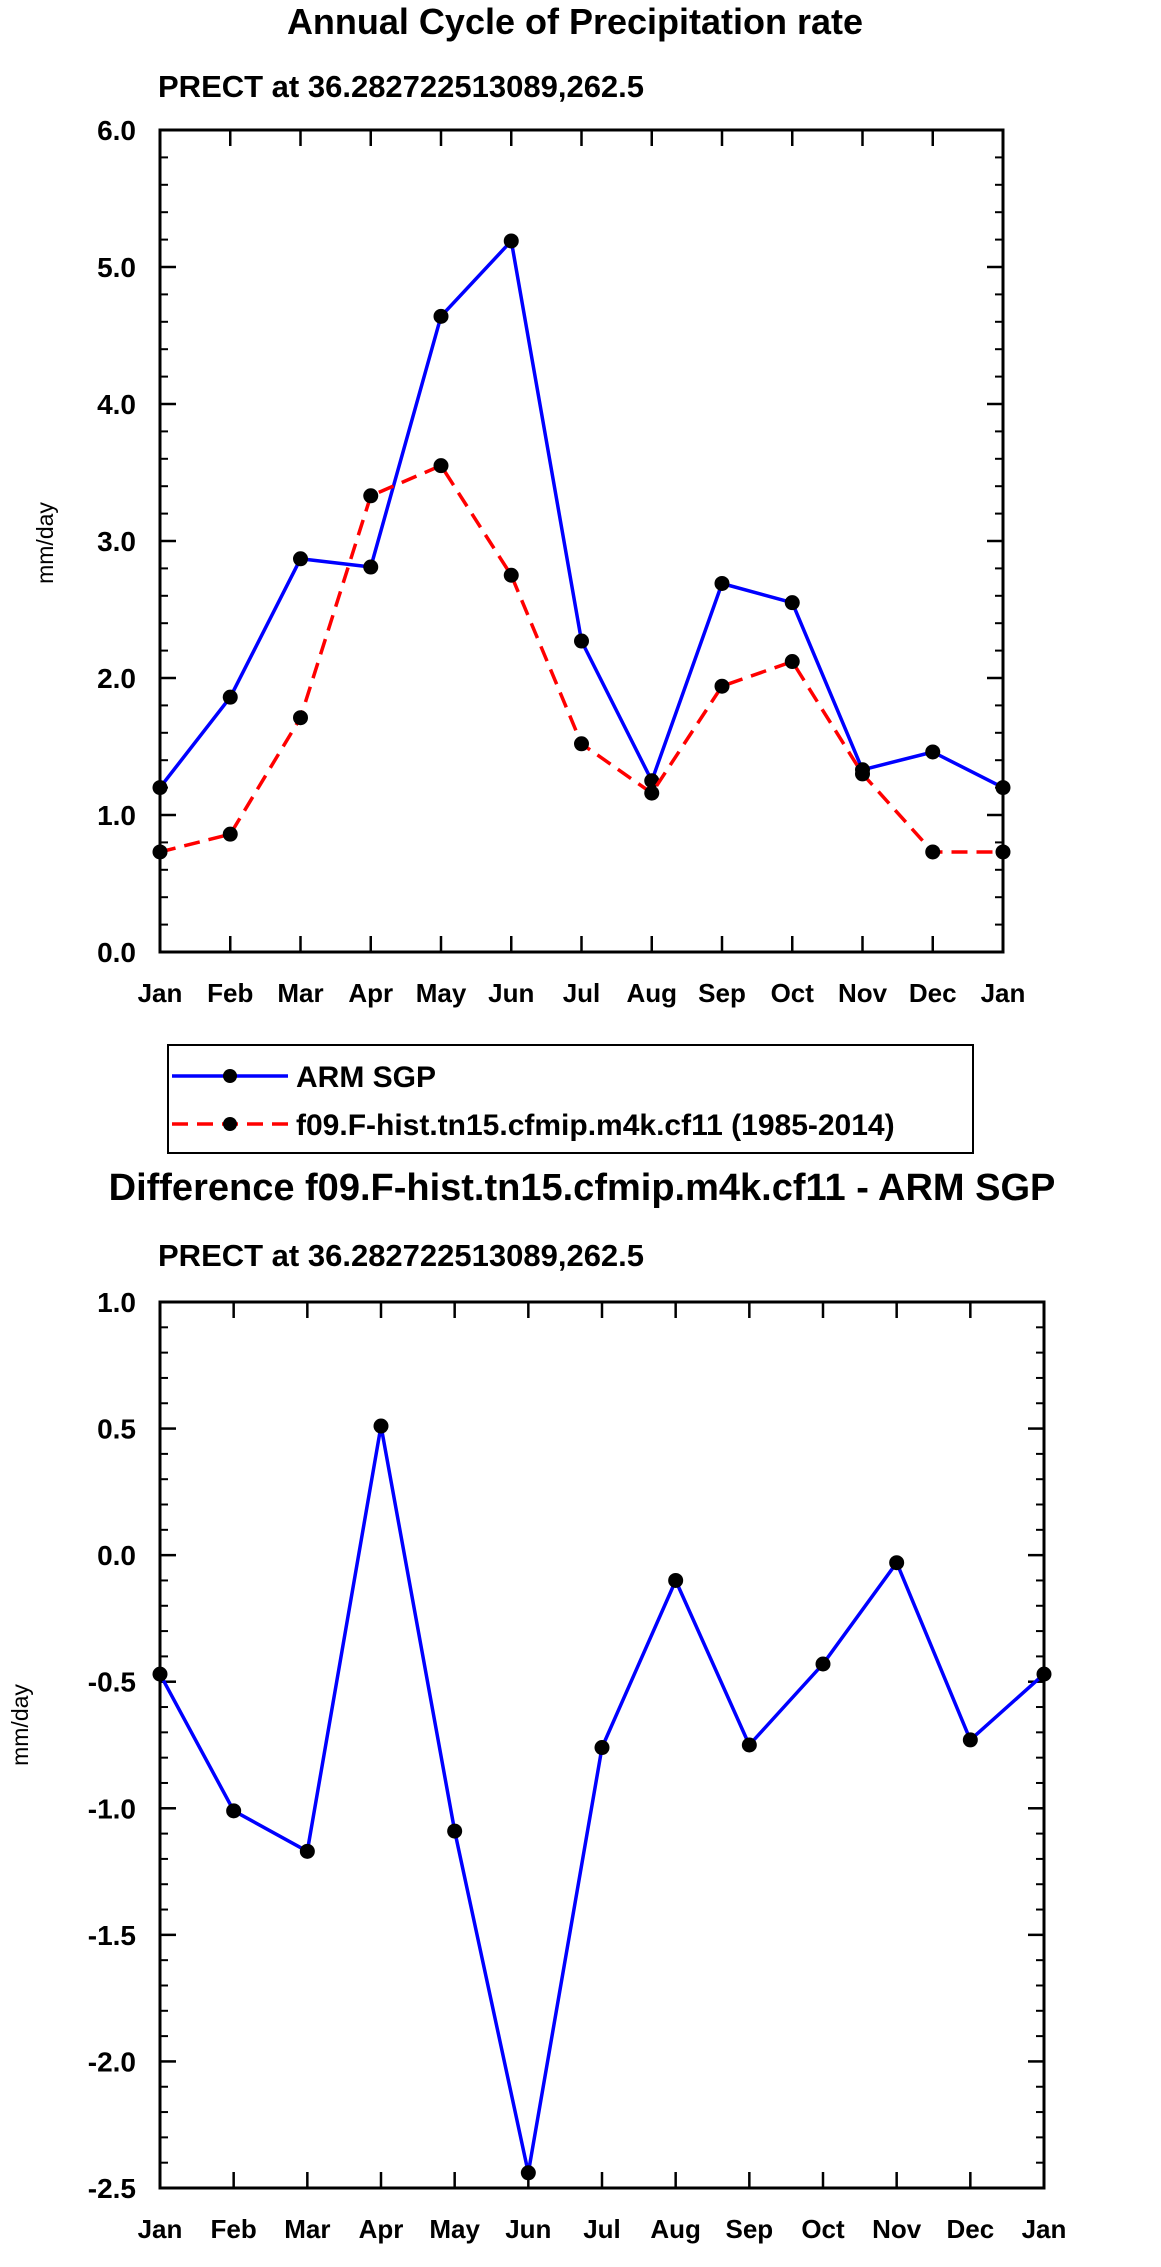  I want to click on chart2-subtitle: PRECT at 36.282722513089,262.5, so click(401, 1255).